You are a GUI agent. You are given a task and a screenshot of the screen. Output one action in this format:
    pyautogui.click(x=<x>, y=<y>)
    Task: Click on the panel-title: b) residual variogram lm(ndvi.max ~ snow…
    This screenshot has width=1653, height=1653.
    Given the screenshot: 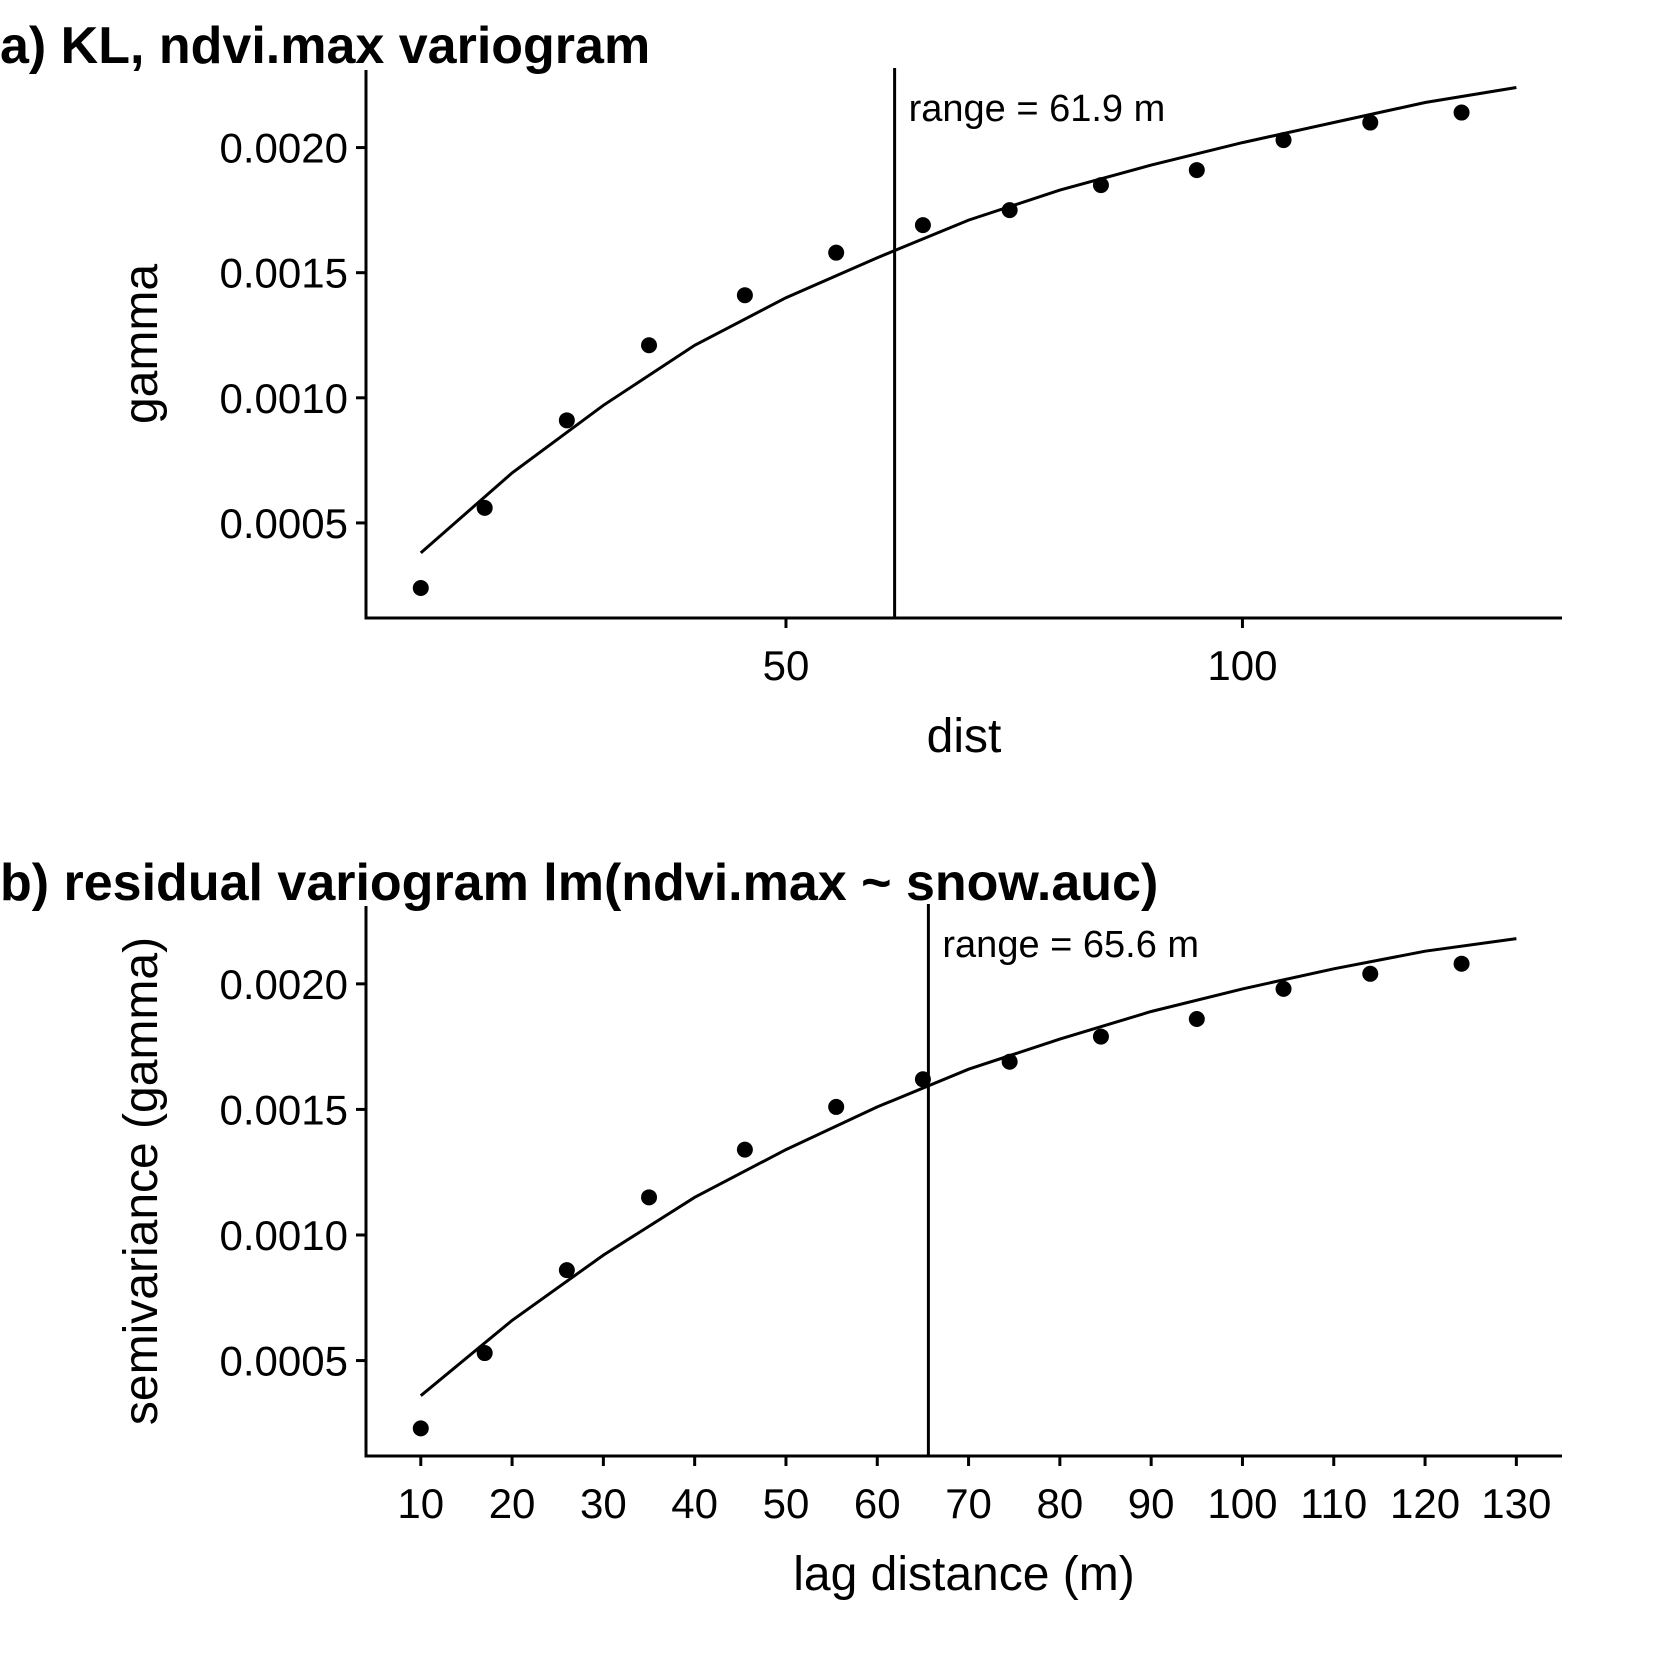 What is the action you would take?
    pyautogui.click(x=579, y=883)
    